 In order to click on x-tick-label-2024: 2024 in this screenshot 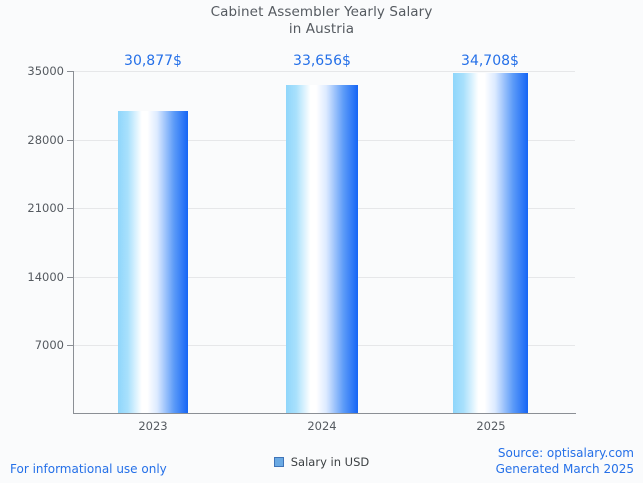, I will do `click(322, 426)`.